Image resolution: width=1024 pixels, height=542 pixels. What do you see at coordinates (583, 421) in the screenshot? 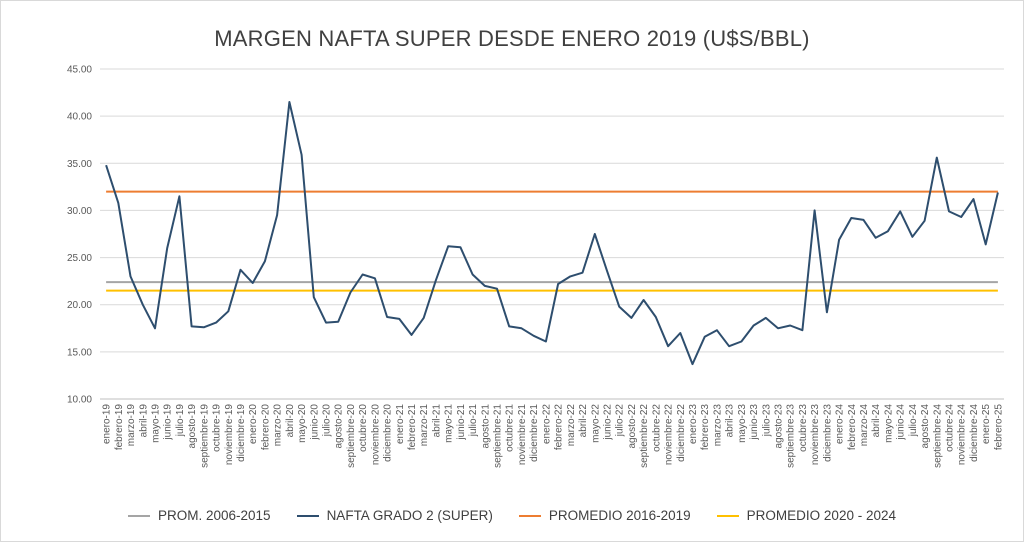
I see `x-tick-label: abril-22` at bounding box center [583, 421].